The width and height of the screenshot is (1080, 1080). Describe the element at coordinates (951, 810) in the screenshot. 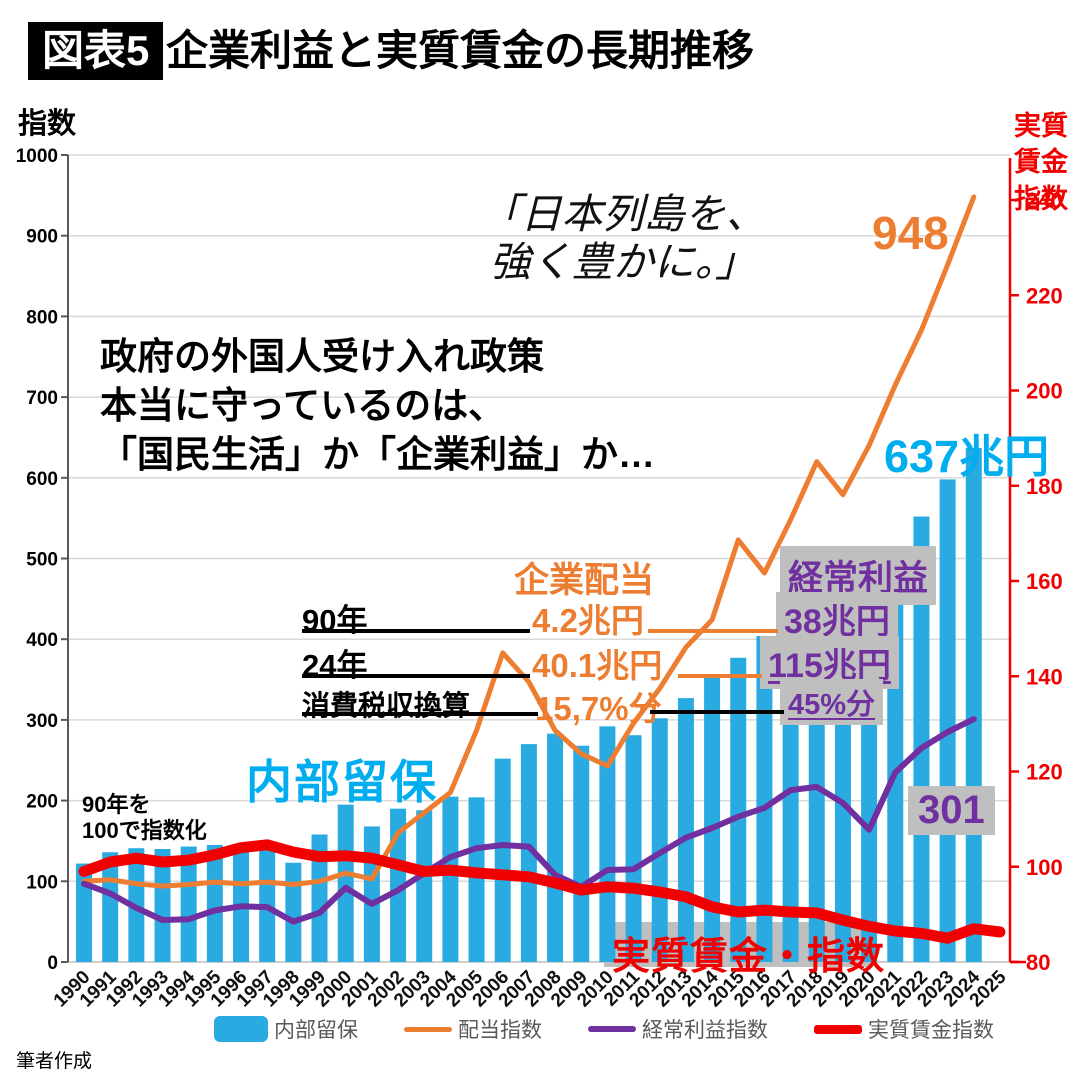

I see `profit-peak-value: 301` at that location.